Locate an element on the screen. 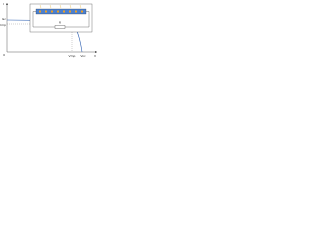  load-label: R is located at coordinates (60, 23).